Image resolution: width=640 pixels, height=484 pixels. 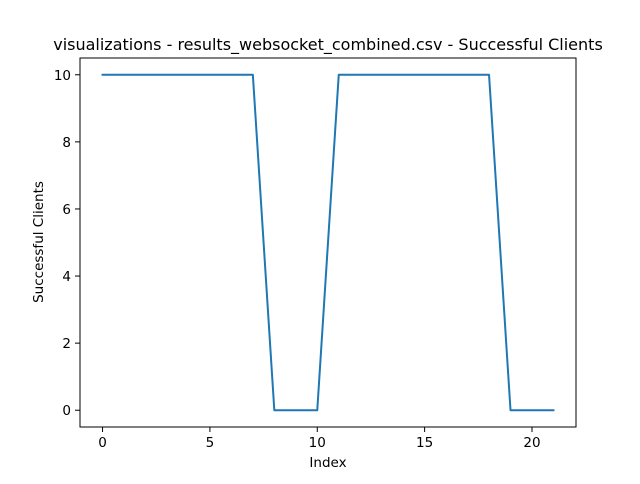 What do you see at coordinates (210, 443) in the screenshot?
I see `x-tick-label: 5` at bounding box center [210, 443].